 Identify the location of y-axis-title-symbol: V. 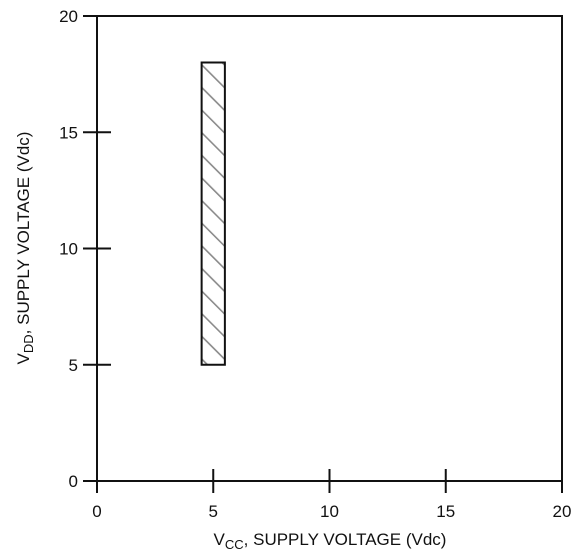
(23, 358).